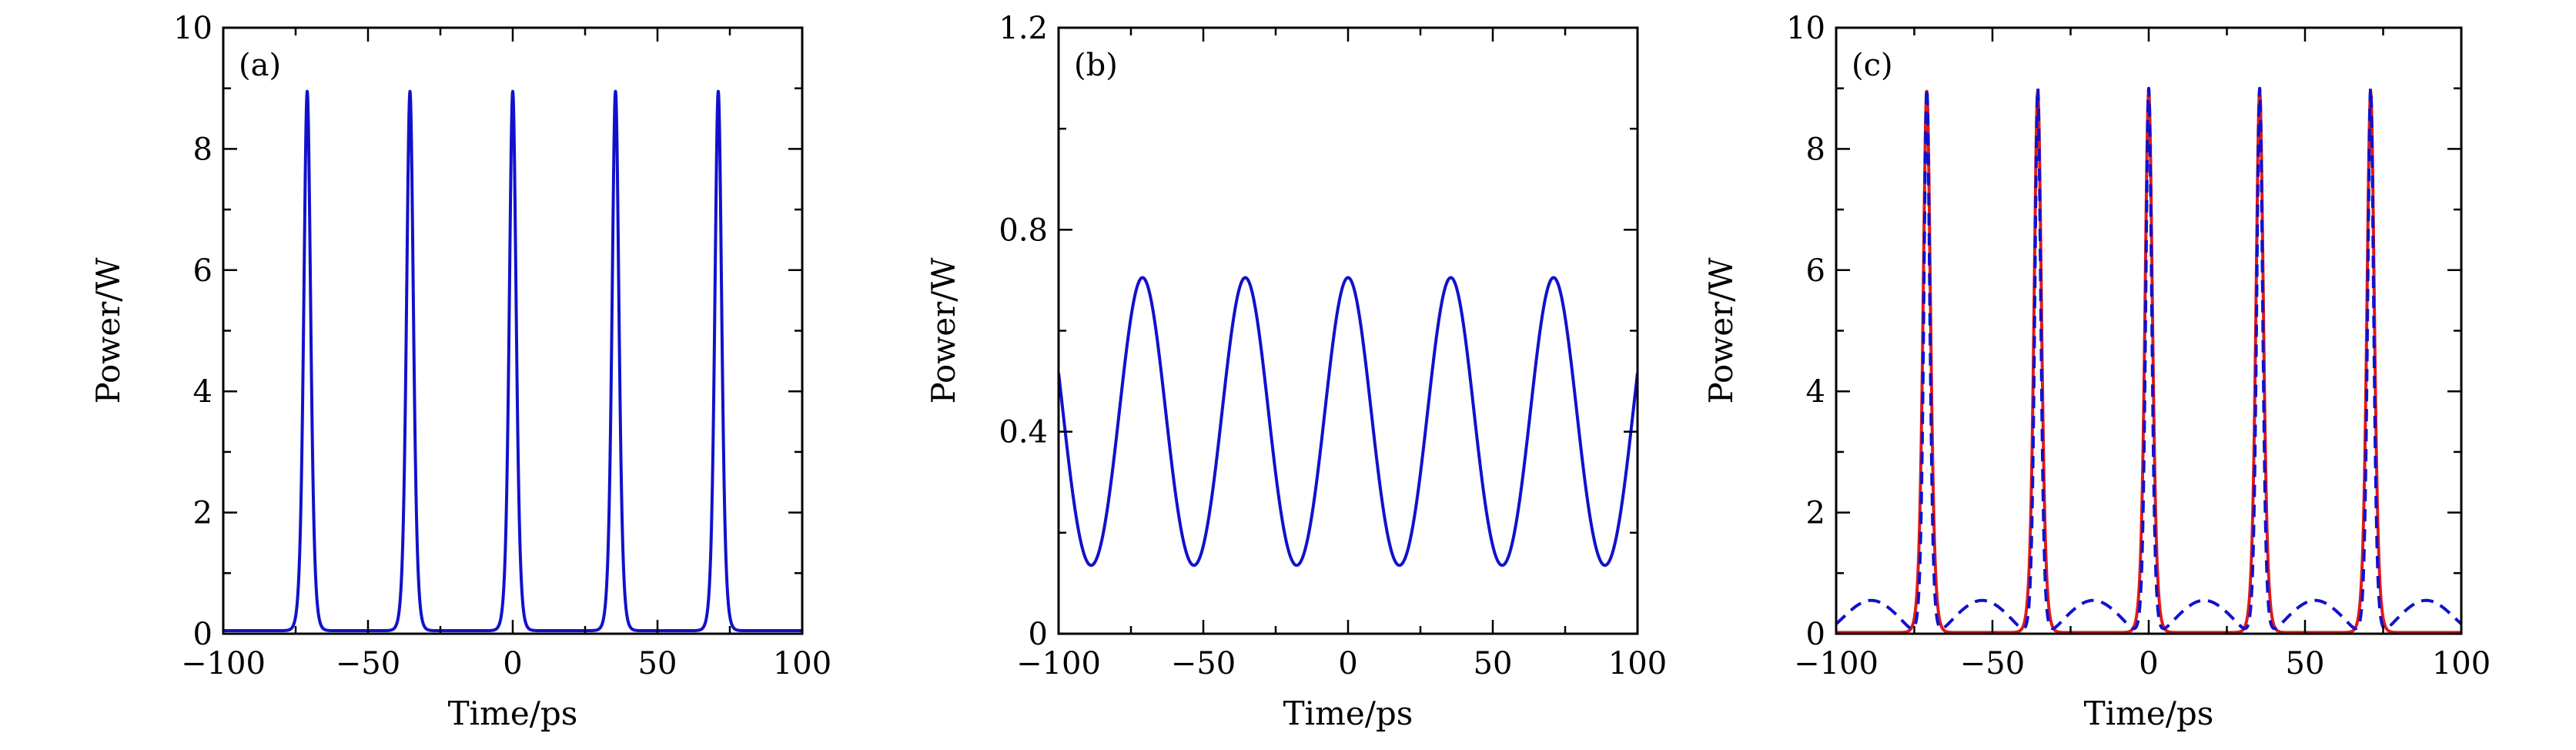  I want to click on panel-label: (b), so click(1096, 65).